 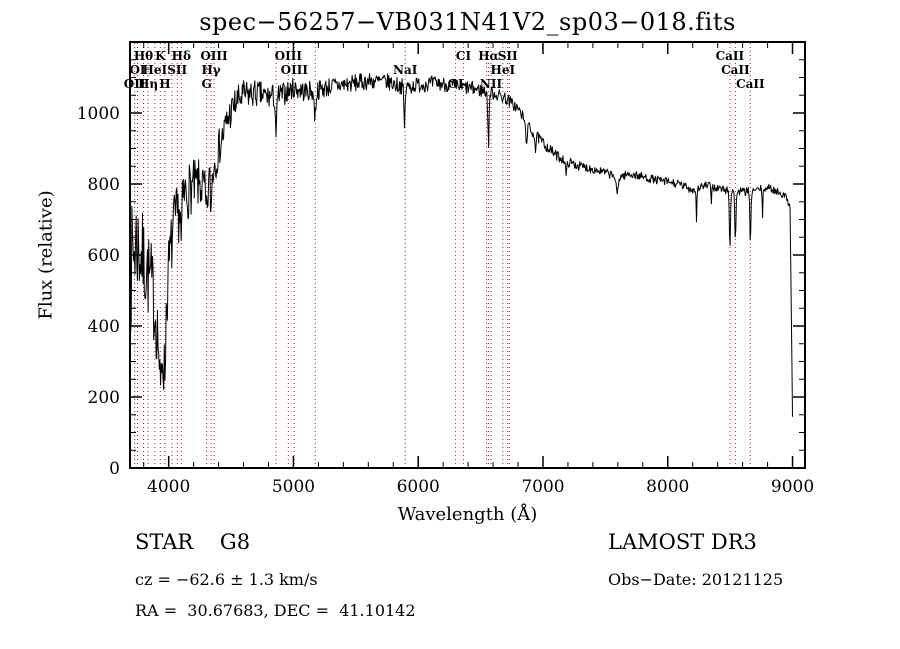 What do you see at coordinates (464, 56) in the screenshot?
I see `svg-text: CI` at bounding box center [464, 56].